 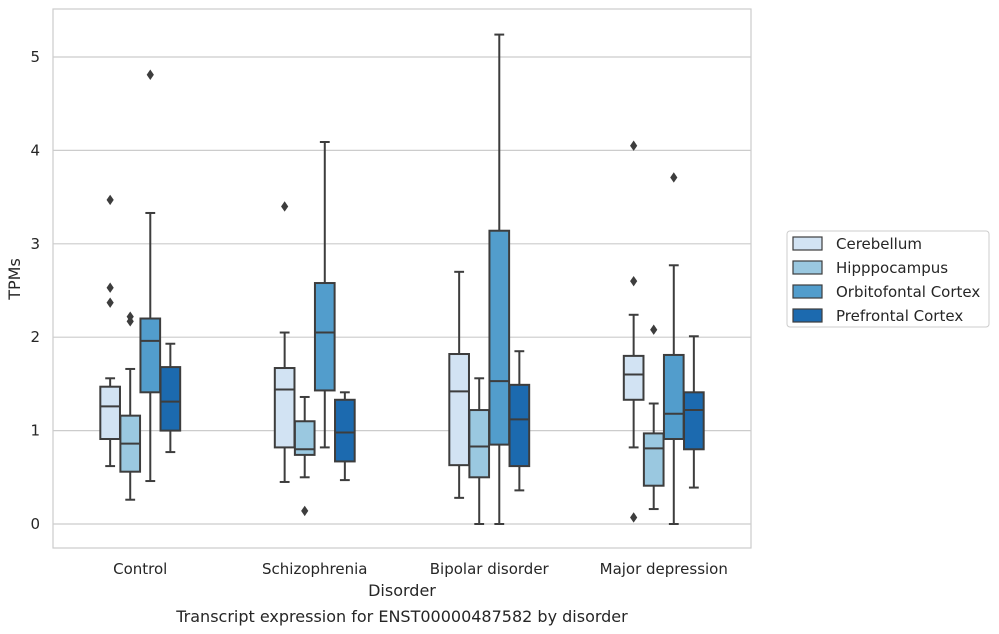 I want to click on legend-label: Hipppocampus, so click(x=892, y=268).